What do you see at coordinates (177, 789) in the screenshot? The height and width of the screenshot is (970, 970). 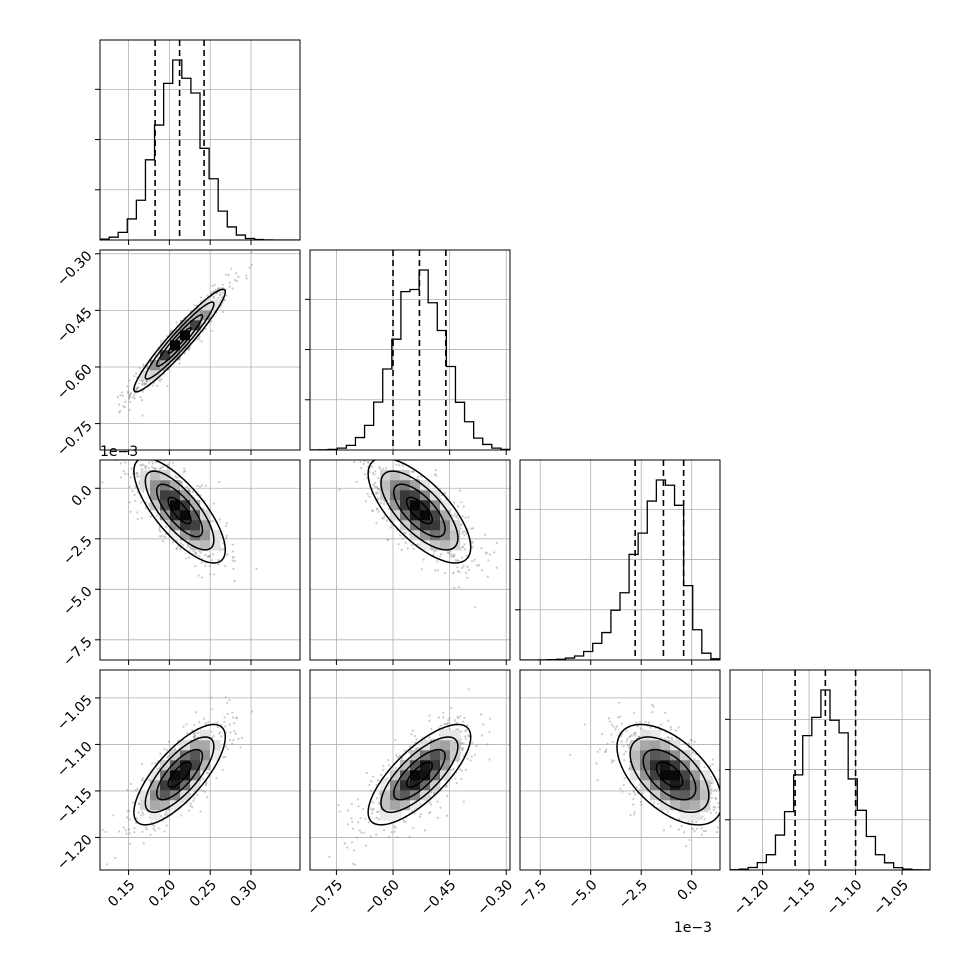 I see `scatter-panel-3-0: −1.20−1.15−1.10−1.050.15 0.20 0.25 0.30` at bounding box center [177, 789].